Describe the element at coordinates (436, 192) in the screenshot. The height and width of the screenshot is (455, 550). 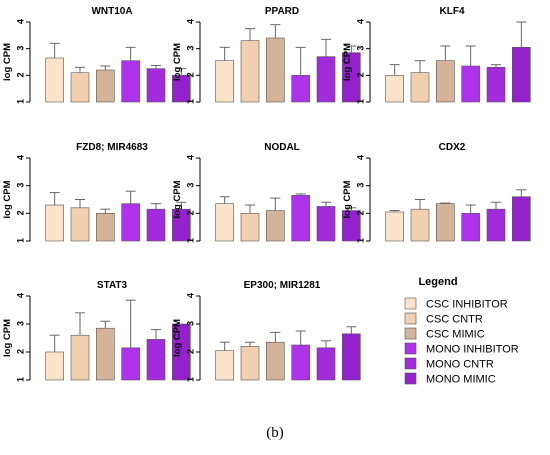
I see `chart-panel: CDX2 1 2 3 4 log CPM` at that location.